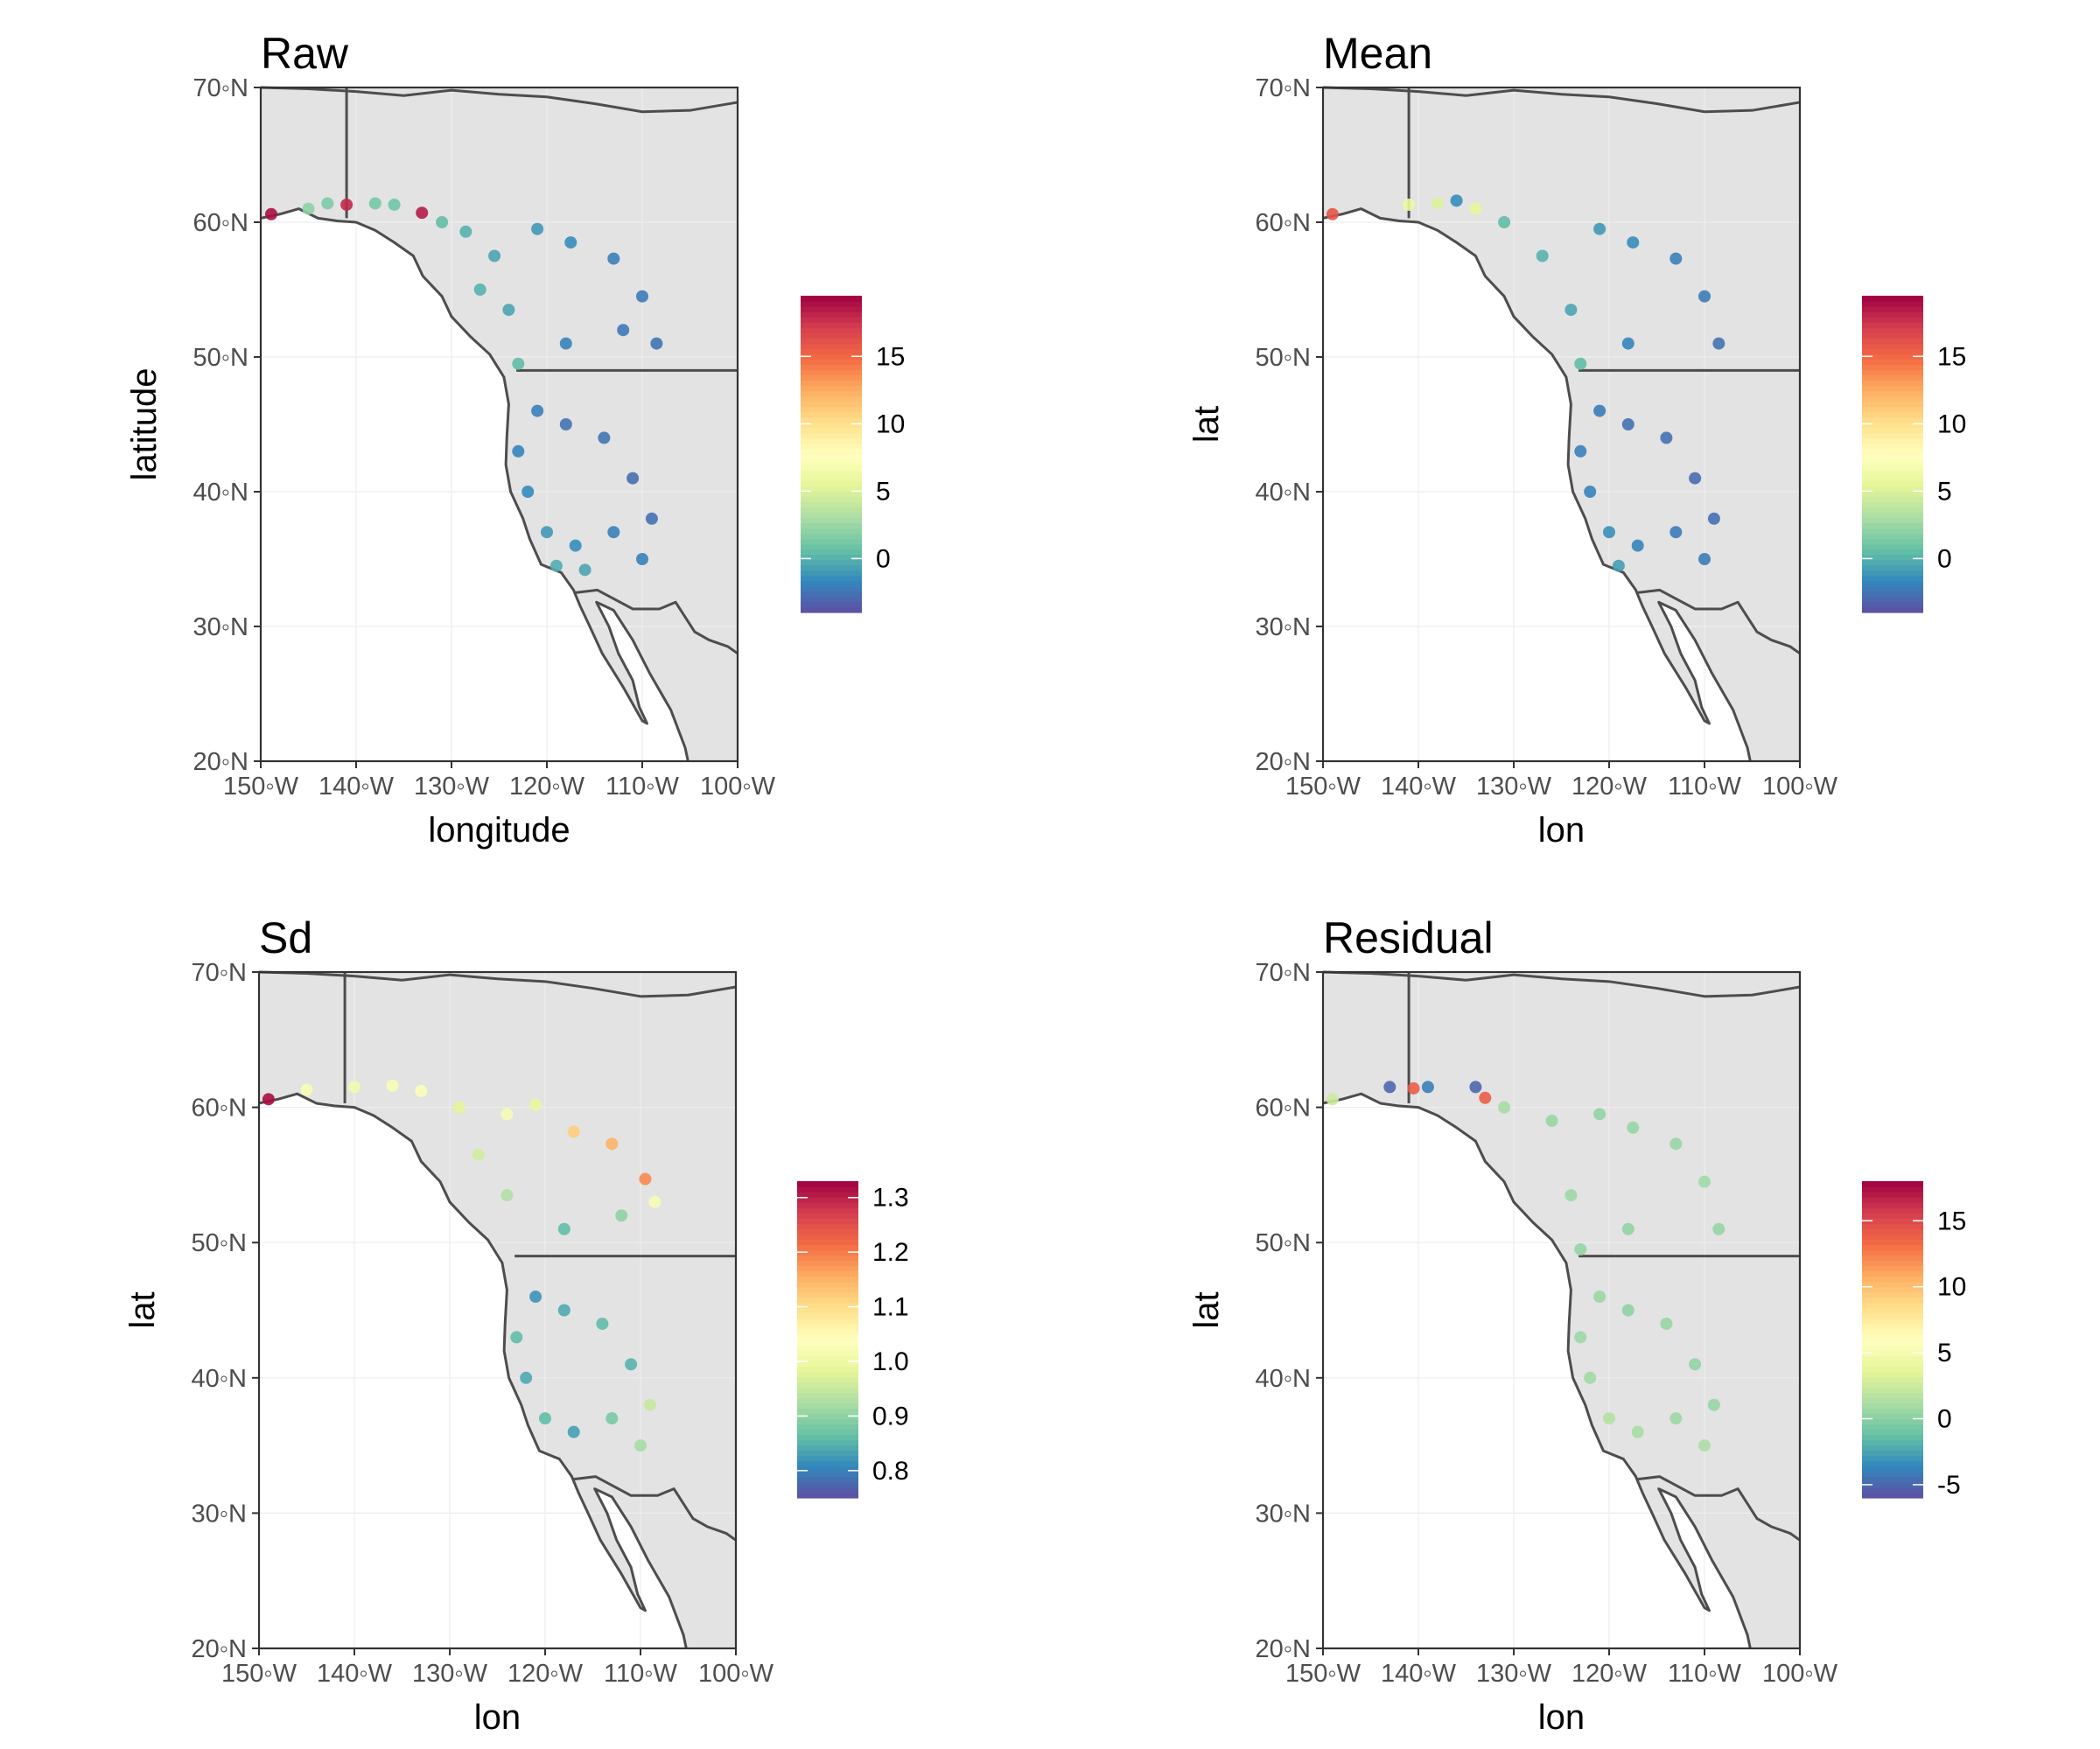  Describe the element at coordinates (1283, 223) in the screenshot. I see `y-tick-label: 60◦N` at that location.